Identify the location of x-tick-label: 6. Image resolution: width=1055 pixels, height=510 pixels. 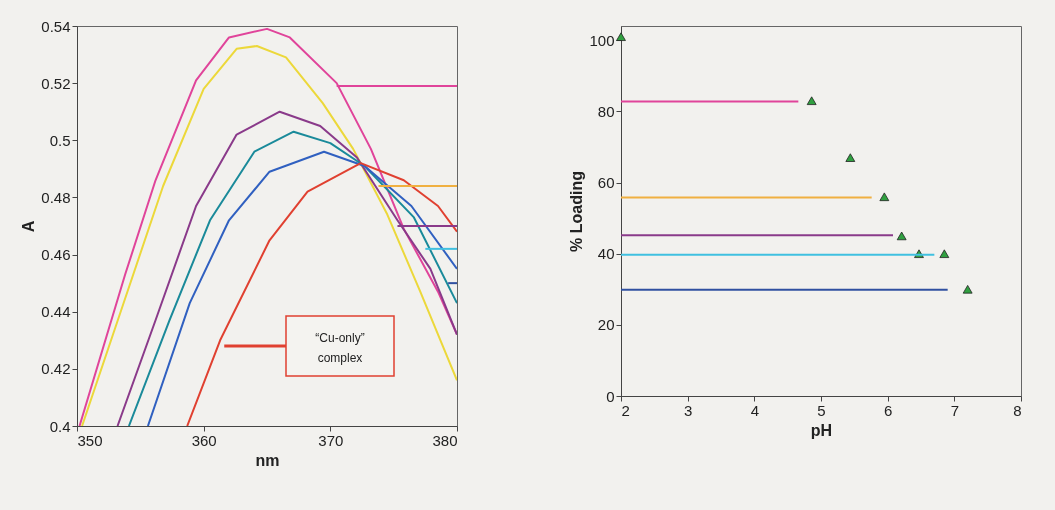
(888, 410).